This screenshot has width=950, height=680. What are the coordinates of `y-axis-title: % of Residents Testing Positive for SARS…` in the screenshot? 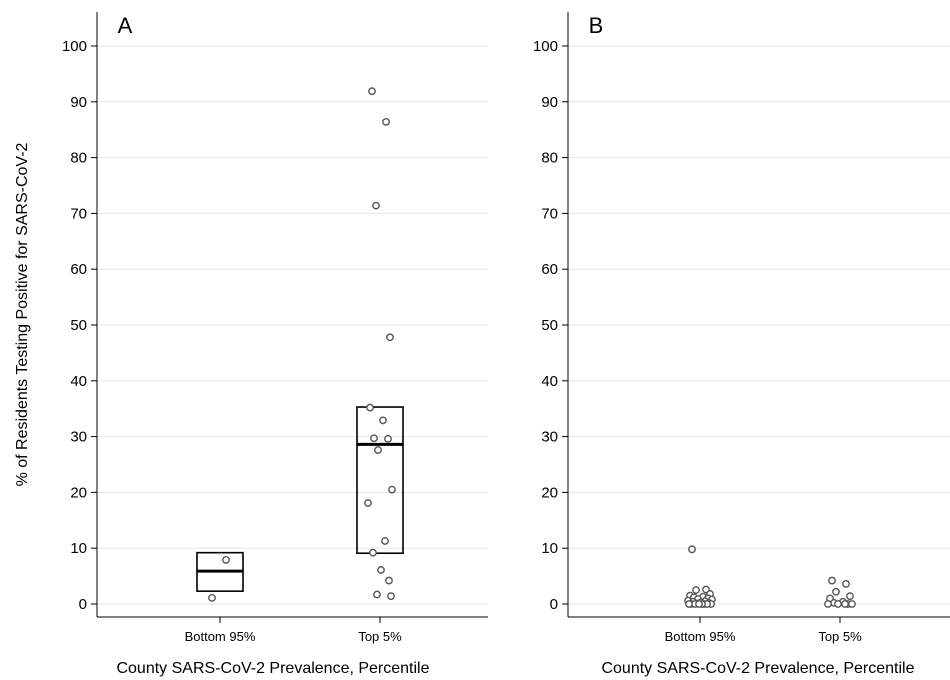 It's located at (22, 314).